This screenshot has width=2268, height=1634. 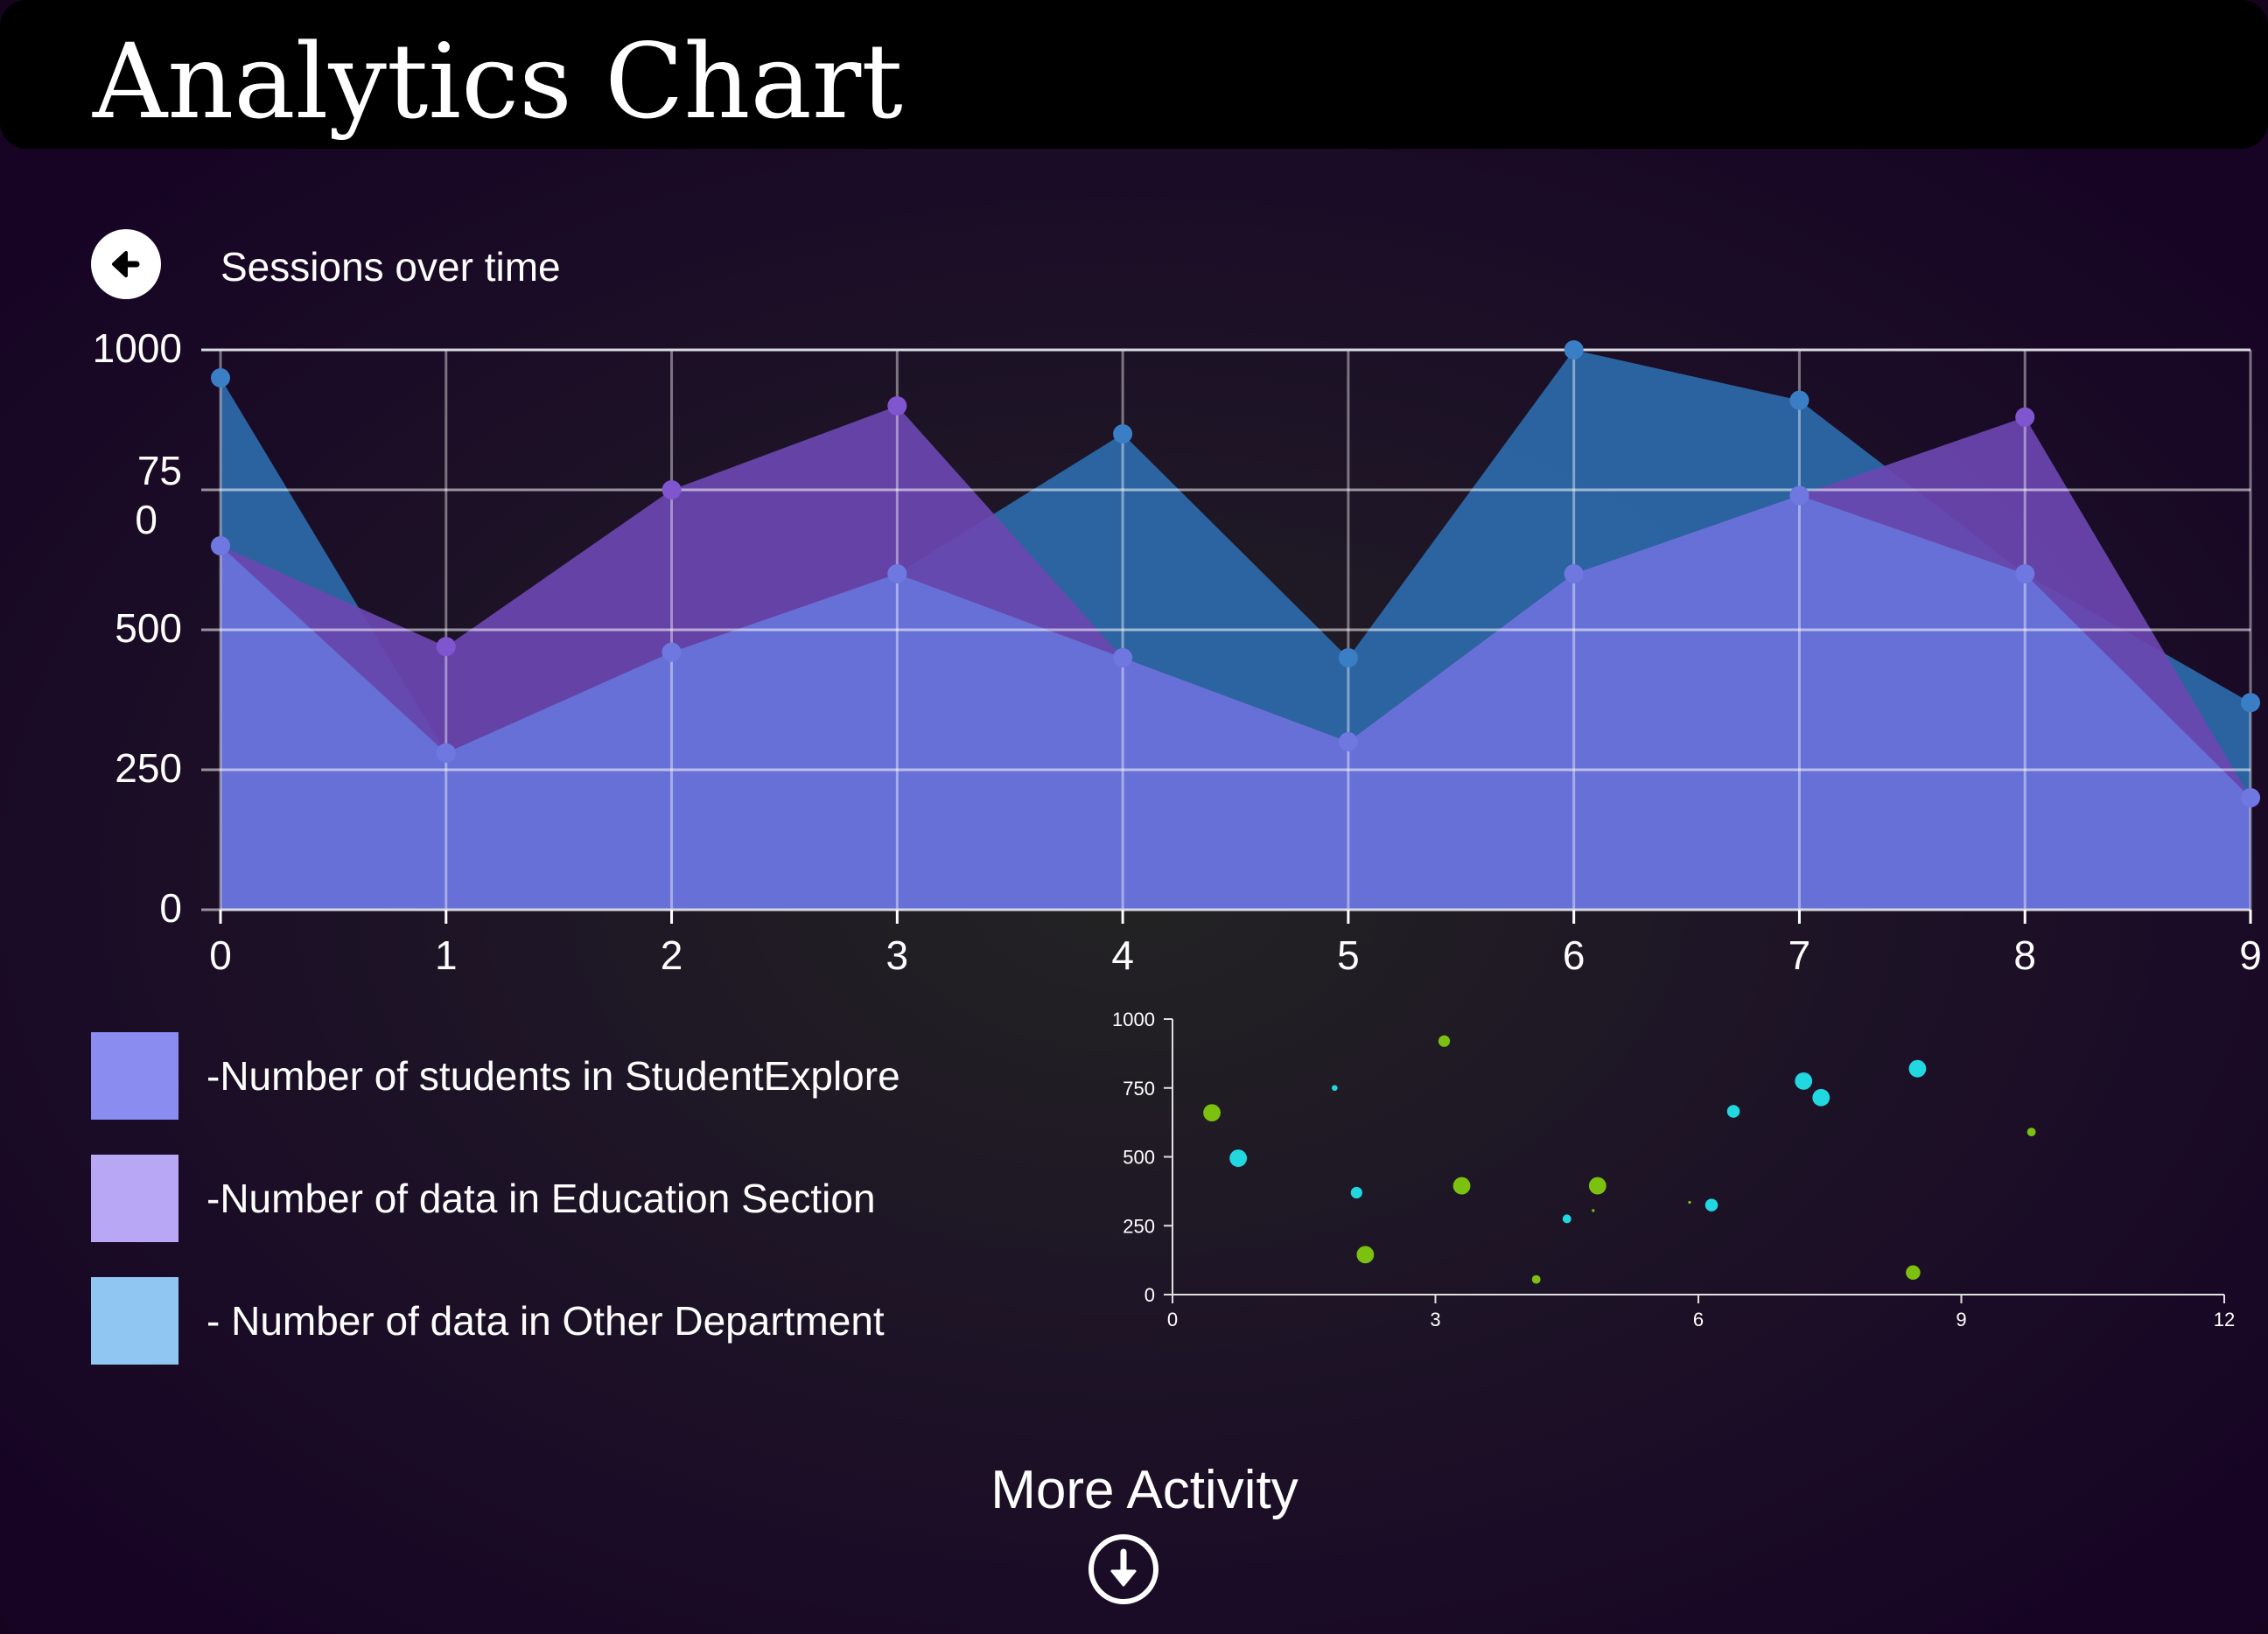 What do you see at coordinates (390, 267) in the screenshot?
I see `chart-title: Sessions over time` at bounding box center [390, 267].